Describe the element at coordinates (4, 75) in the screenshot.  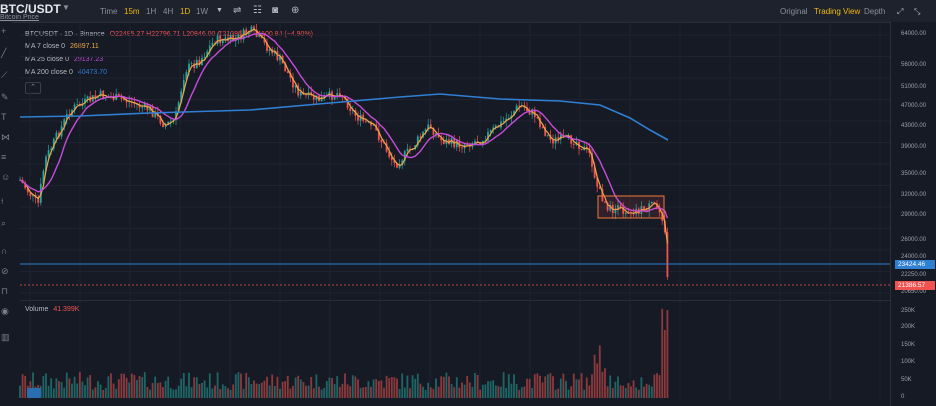
I see `ray-icon: ⟋` at that location.